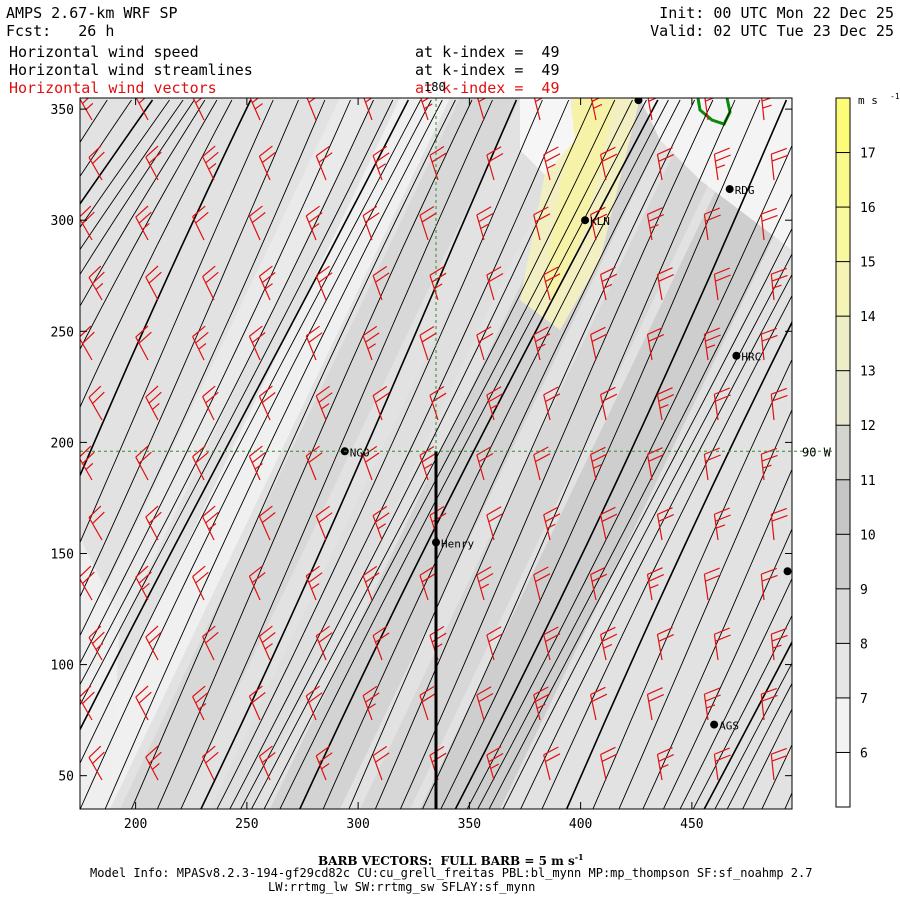  I want to click on field-label-streamlines: Horizontal wind streamlines, so click(131, 70).